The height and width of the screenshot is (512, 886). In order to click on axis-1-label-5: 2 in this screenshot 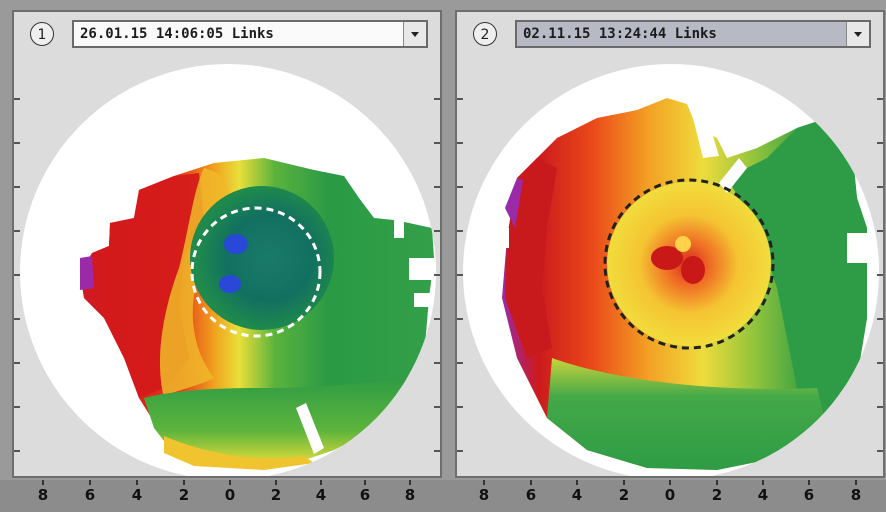, I will do `click(276, 495)`.